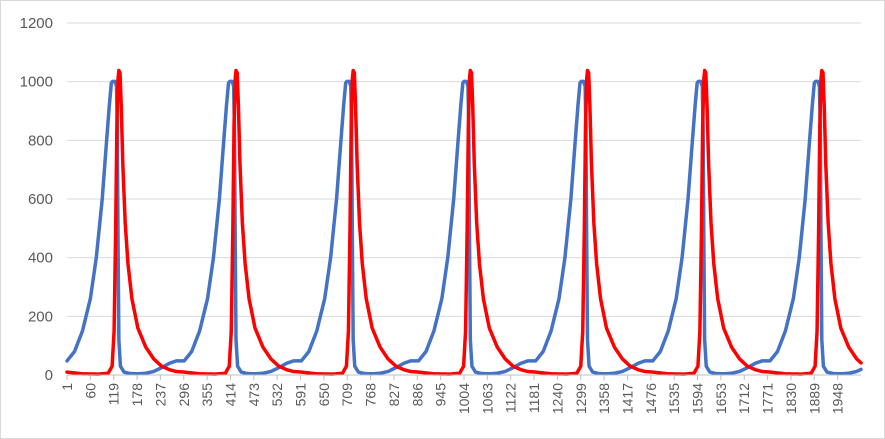 Image resolution: width=885 pixels, height=439 pixels. I want to click on x-tick-label: 827, so click(394, 395).